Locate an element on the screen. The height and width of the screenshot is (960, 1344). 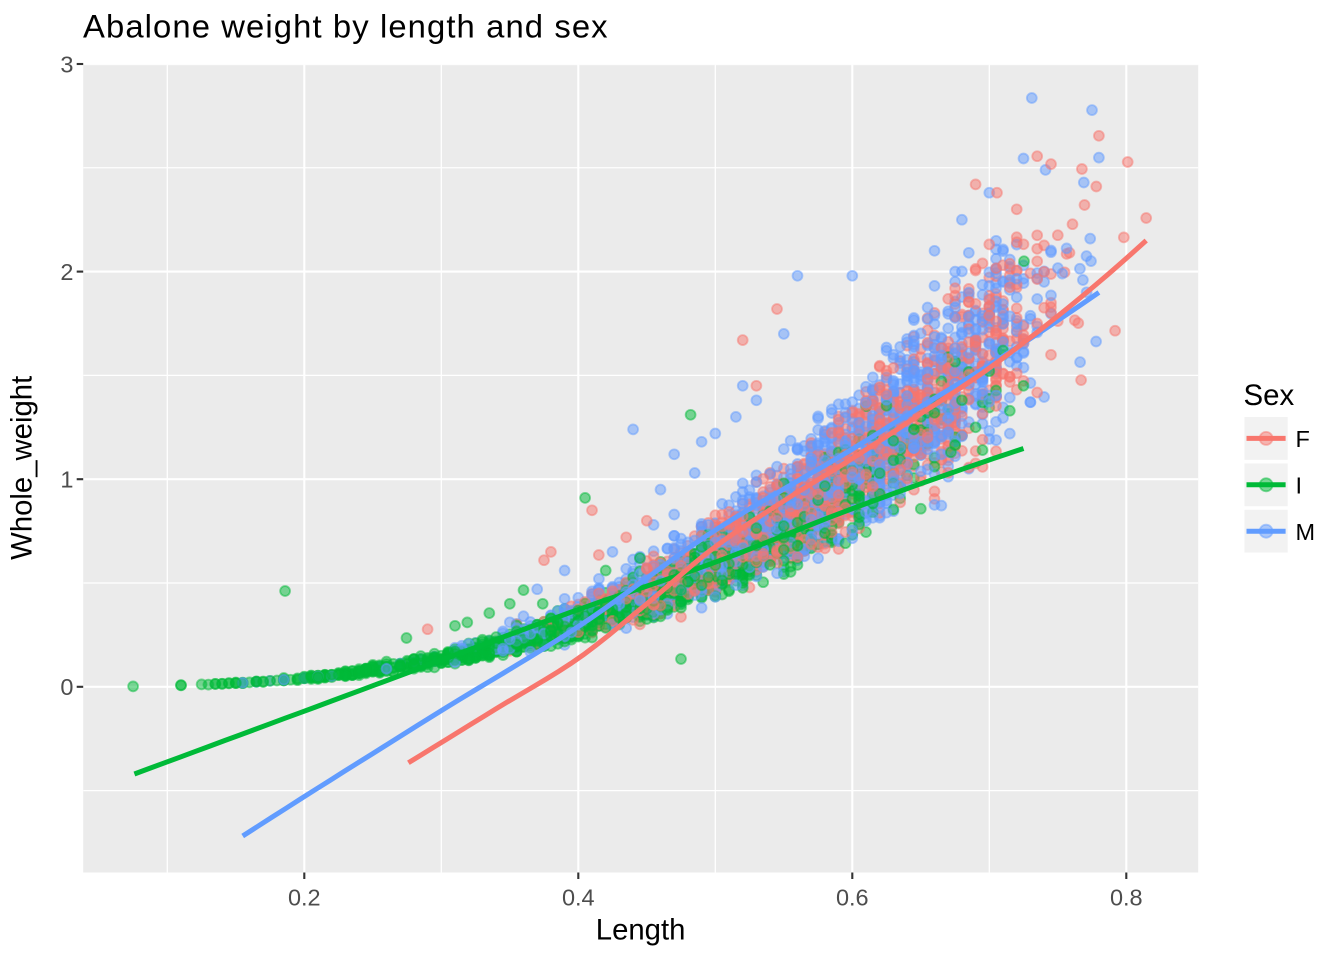
svg-text: 0 is located at coordinates (66, 687).